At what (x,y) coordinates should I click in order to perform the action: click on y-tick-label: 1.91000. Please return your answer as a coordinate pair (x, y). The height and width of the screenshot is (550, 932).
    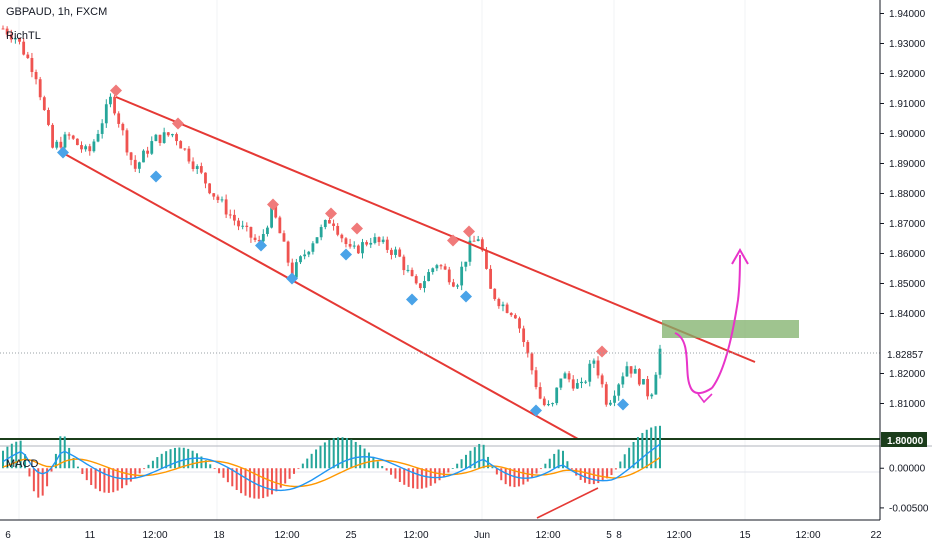
    Looking at the image, I should click on (907, 104).